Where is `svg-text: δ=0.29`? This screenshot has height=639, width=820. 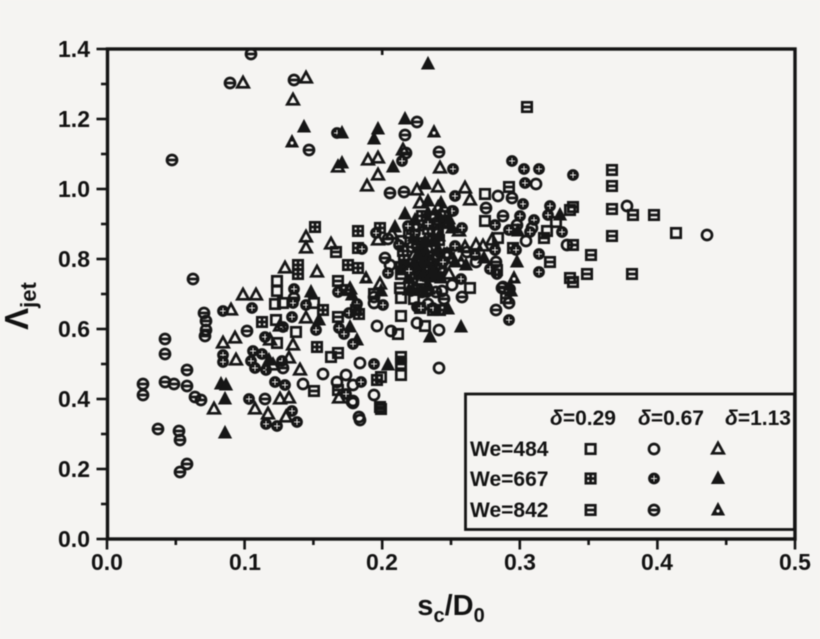 svg-text: δ=0.29 is located at coordinates (583, 418).